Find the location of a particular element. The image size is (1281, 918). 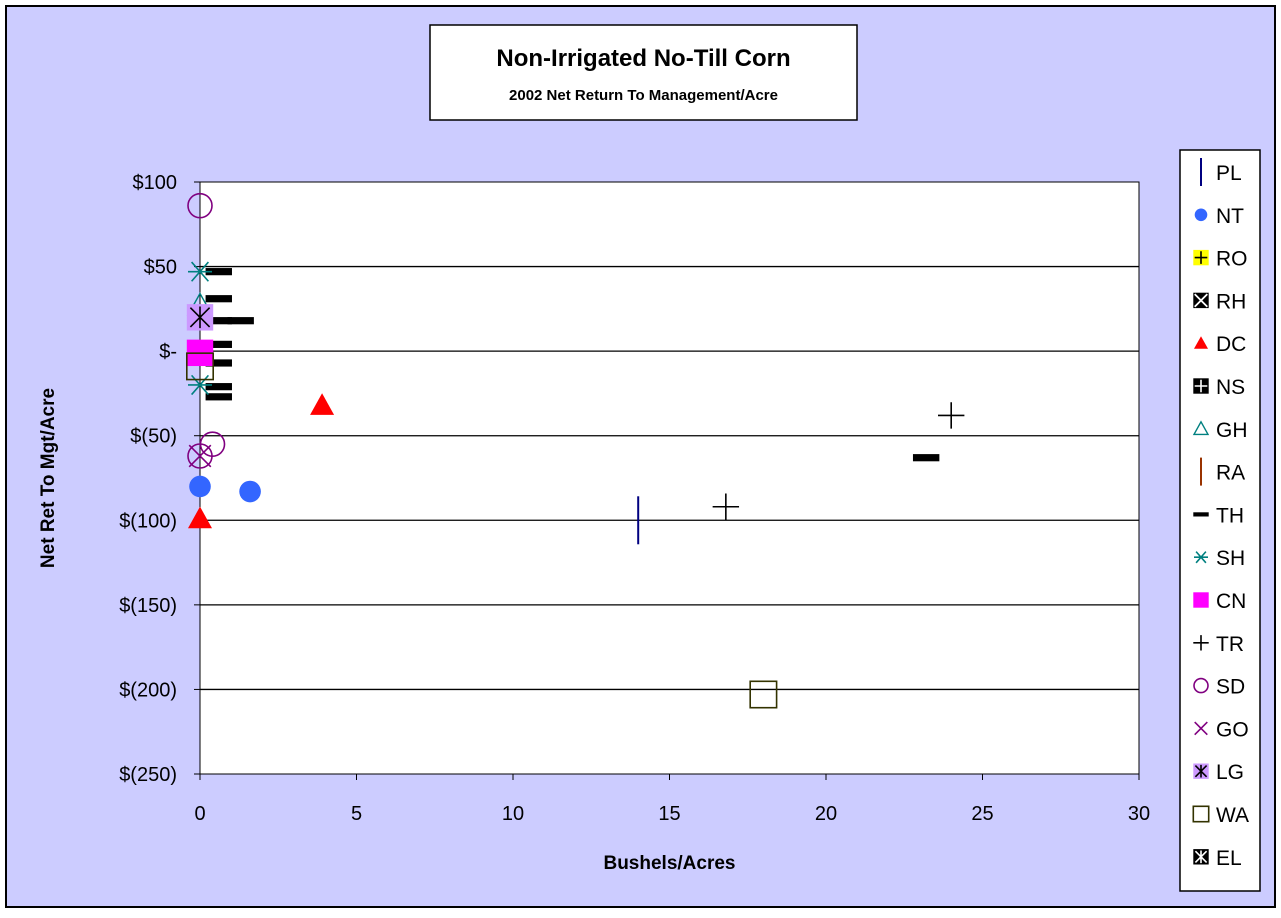

x-tick-label: 15 is located at coordinates (669, 814).